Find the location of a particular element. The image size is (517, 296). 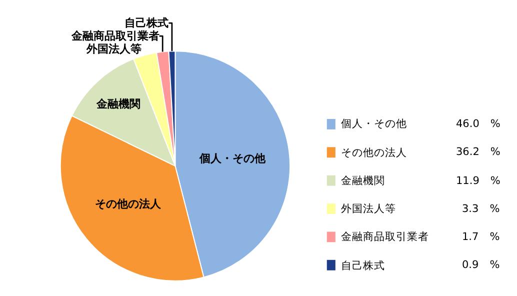

data-label: 36.2 % is located at coordinates (478, 152).